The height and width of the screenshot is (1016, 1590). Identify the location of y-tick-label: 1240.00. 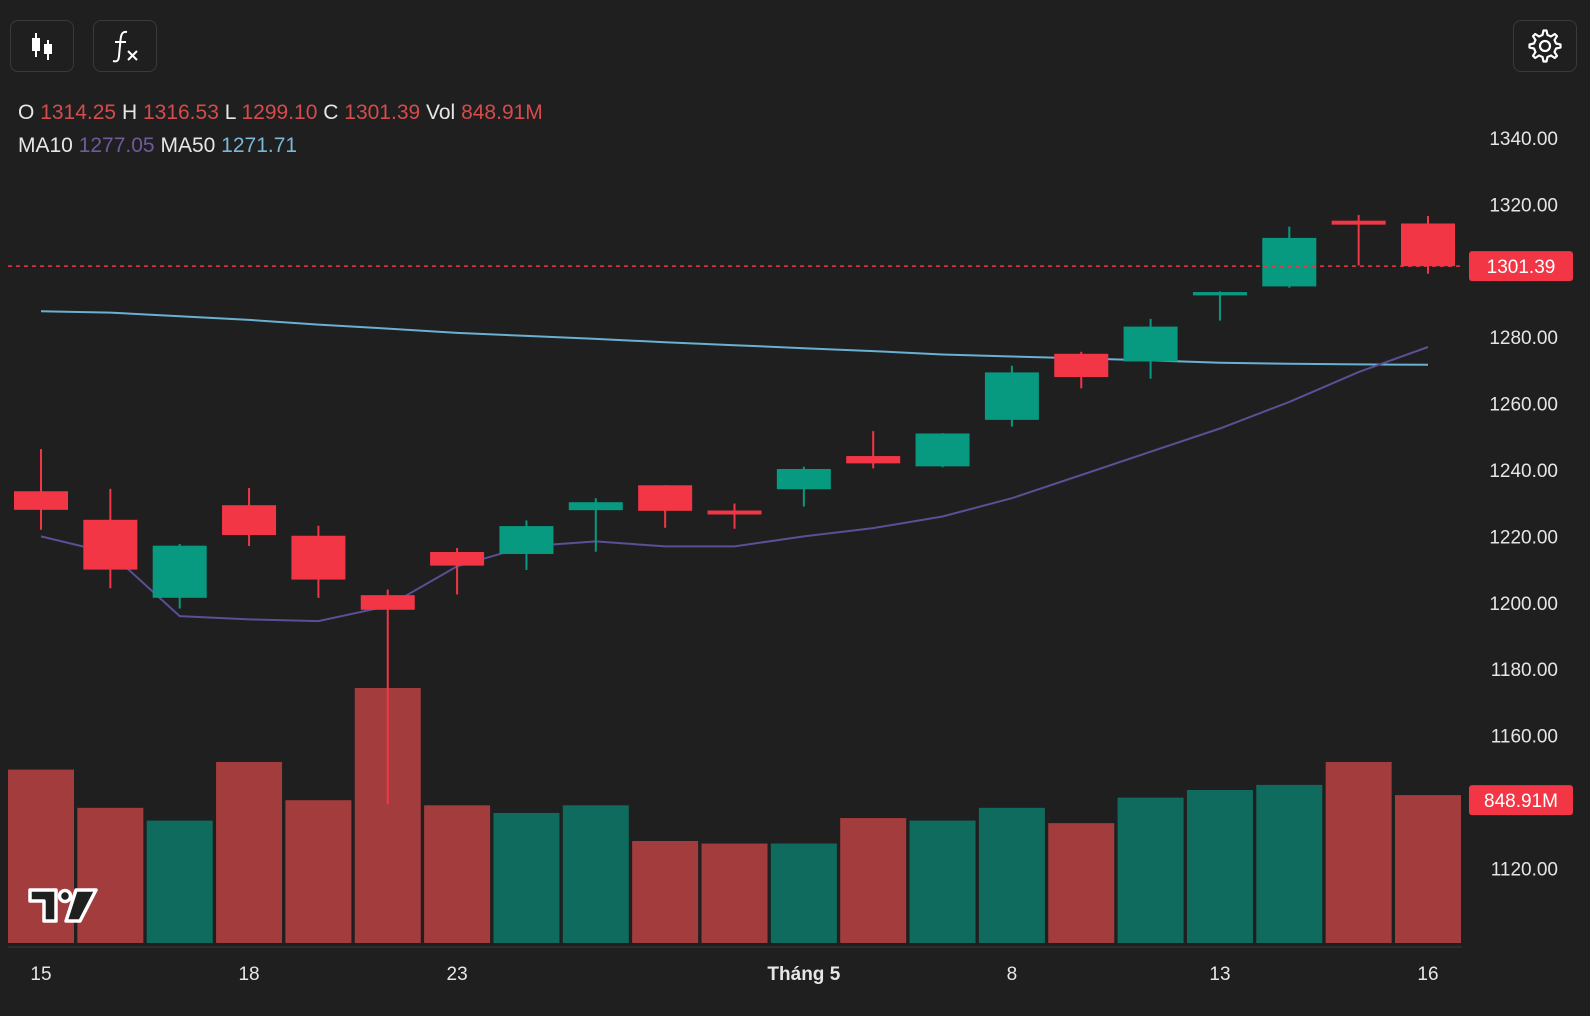
(1523, 471).